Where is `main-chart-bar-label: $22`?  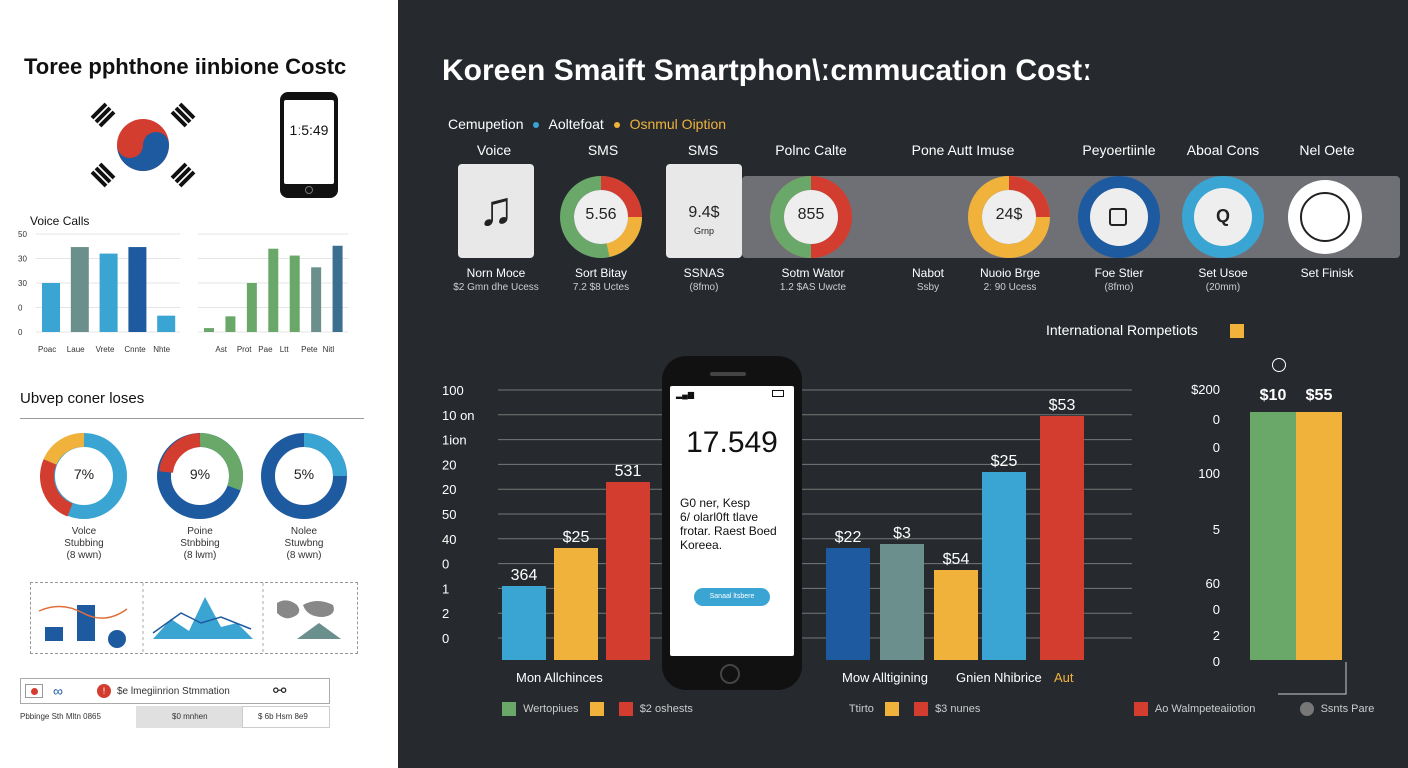
main-chart-bar-label: $22 is located at coordinates (848, 537).